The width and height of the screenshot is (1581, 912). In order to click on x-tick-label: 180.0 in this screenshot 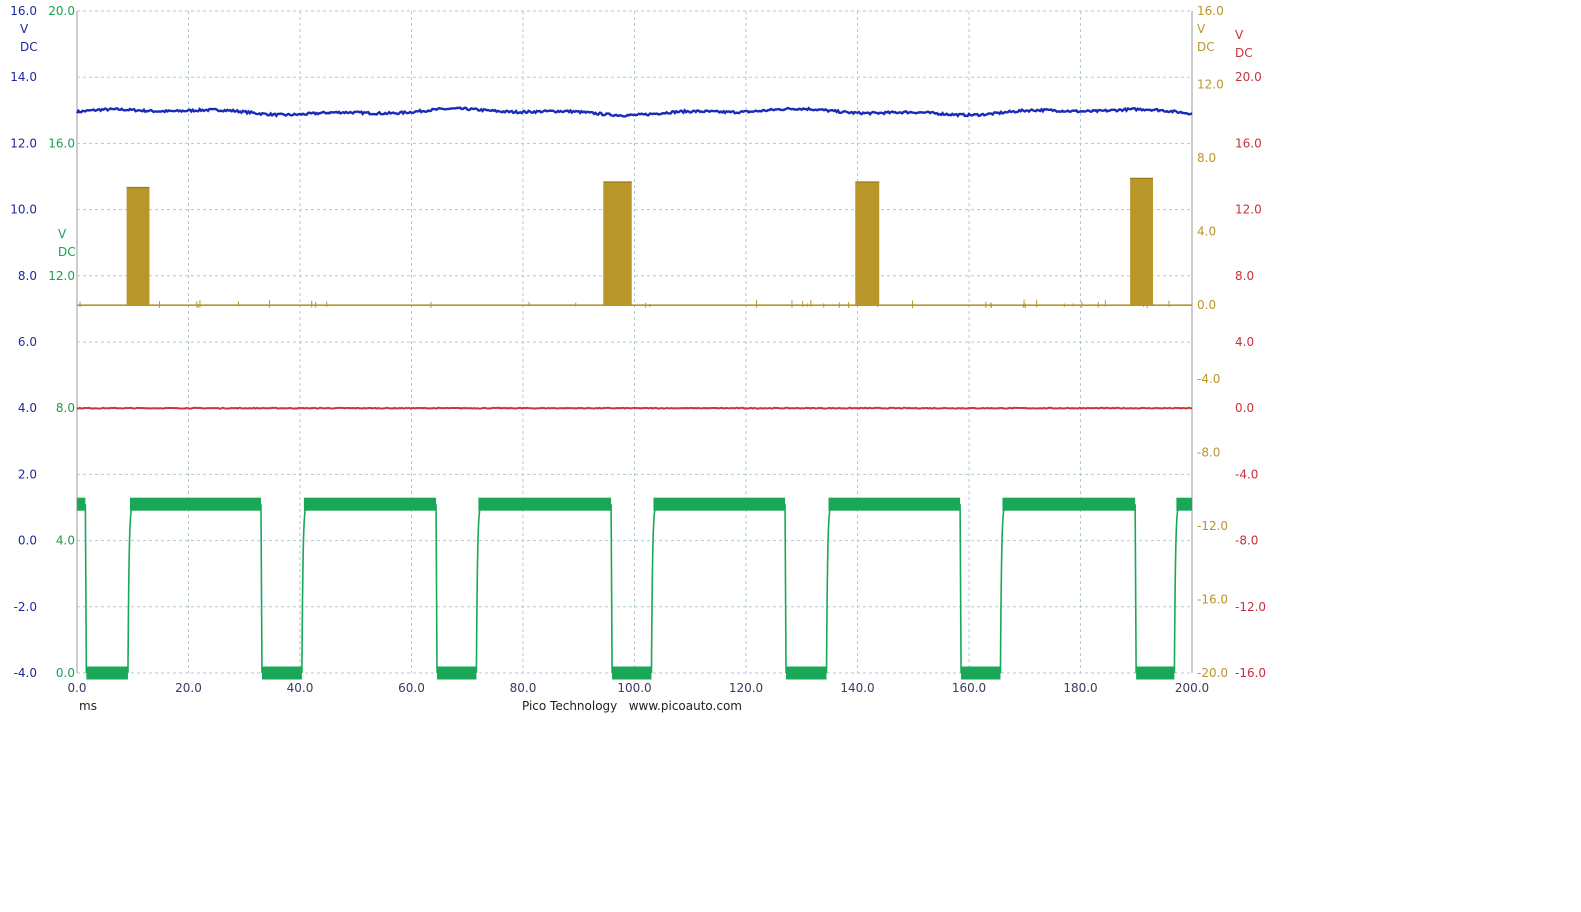, I will do `click(1080, 688)`.